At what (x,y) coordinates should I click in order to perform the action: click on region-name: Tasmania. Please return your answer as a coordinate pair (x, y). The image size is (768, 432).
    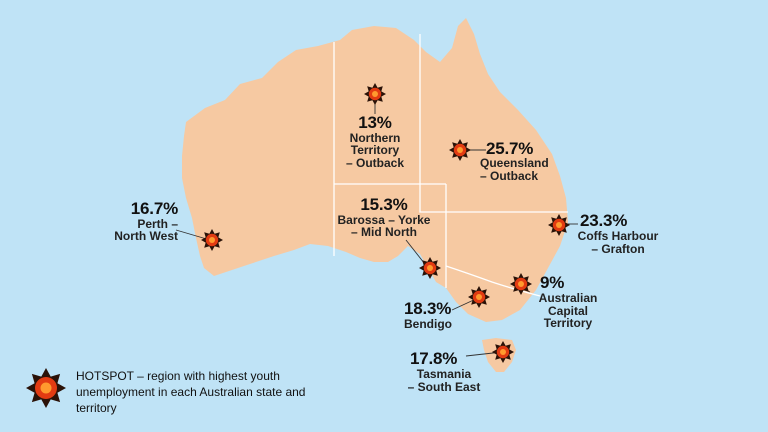
    Looking at the image, I should click on (444, 374).